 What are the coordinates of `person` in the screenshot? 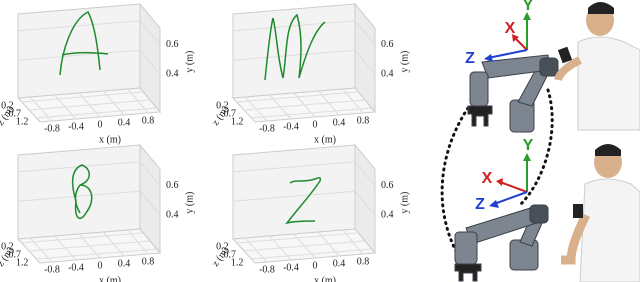 It's located at (597, 142).